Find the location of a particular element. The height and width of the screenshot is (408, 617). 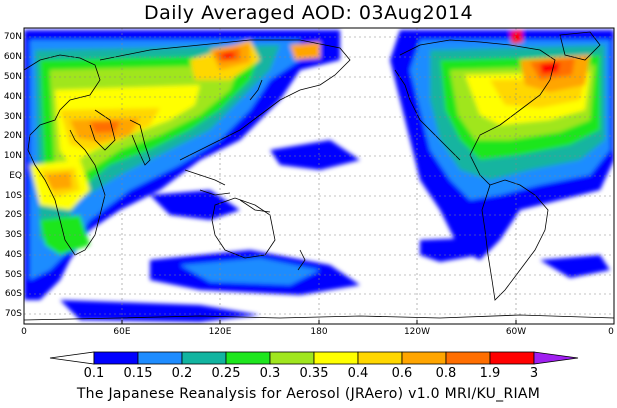

colorbar-level-label: 0.15 is located at coordinates (138, 373).